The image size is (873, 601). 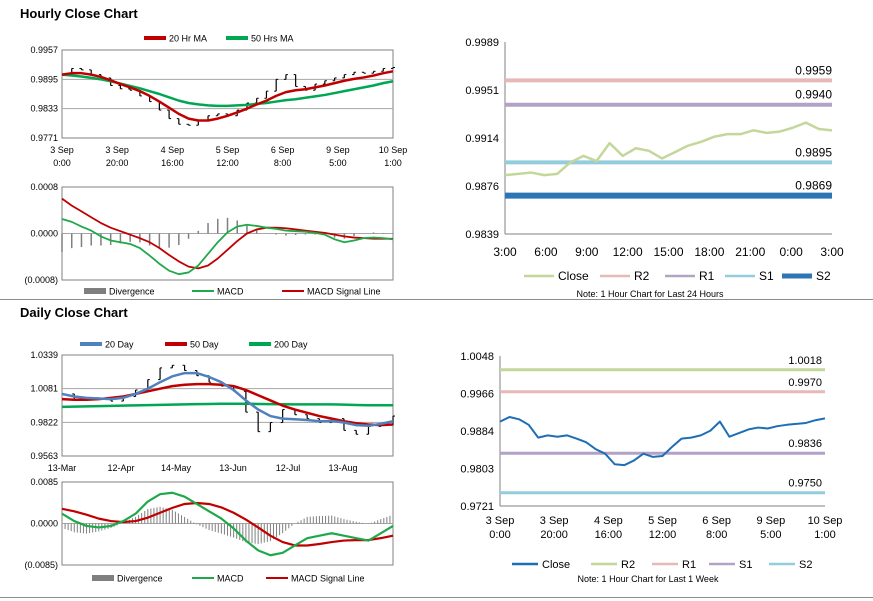 I want to click on daily-levels-ytick: 0.9966, so click(x=477, y=395).